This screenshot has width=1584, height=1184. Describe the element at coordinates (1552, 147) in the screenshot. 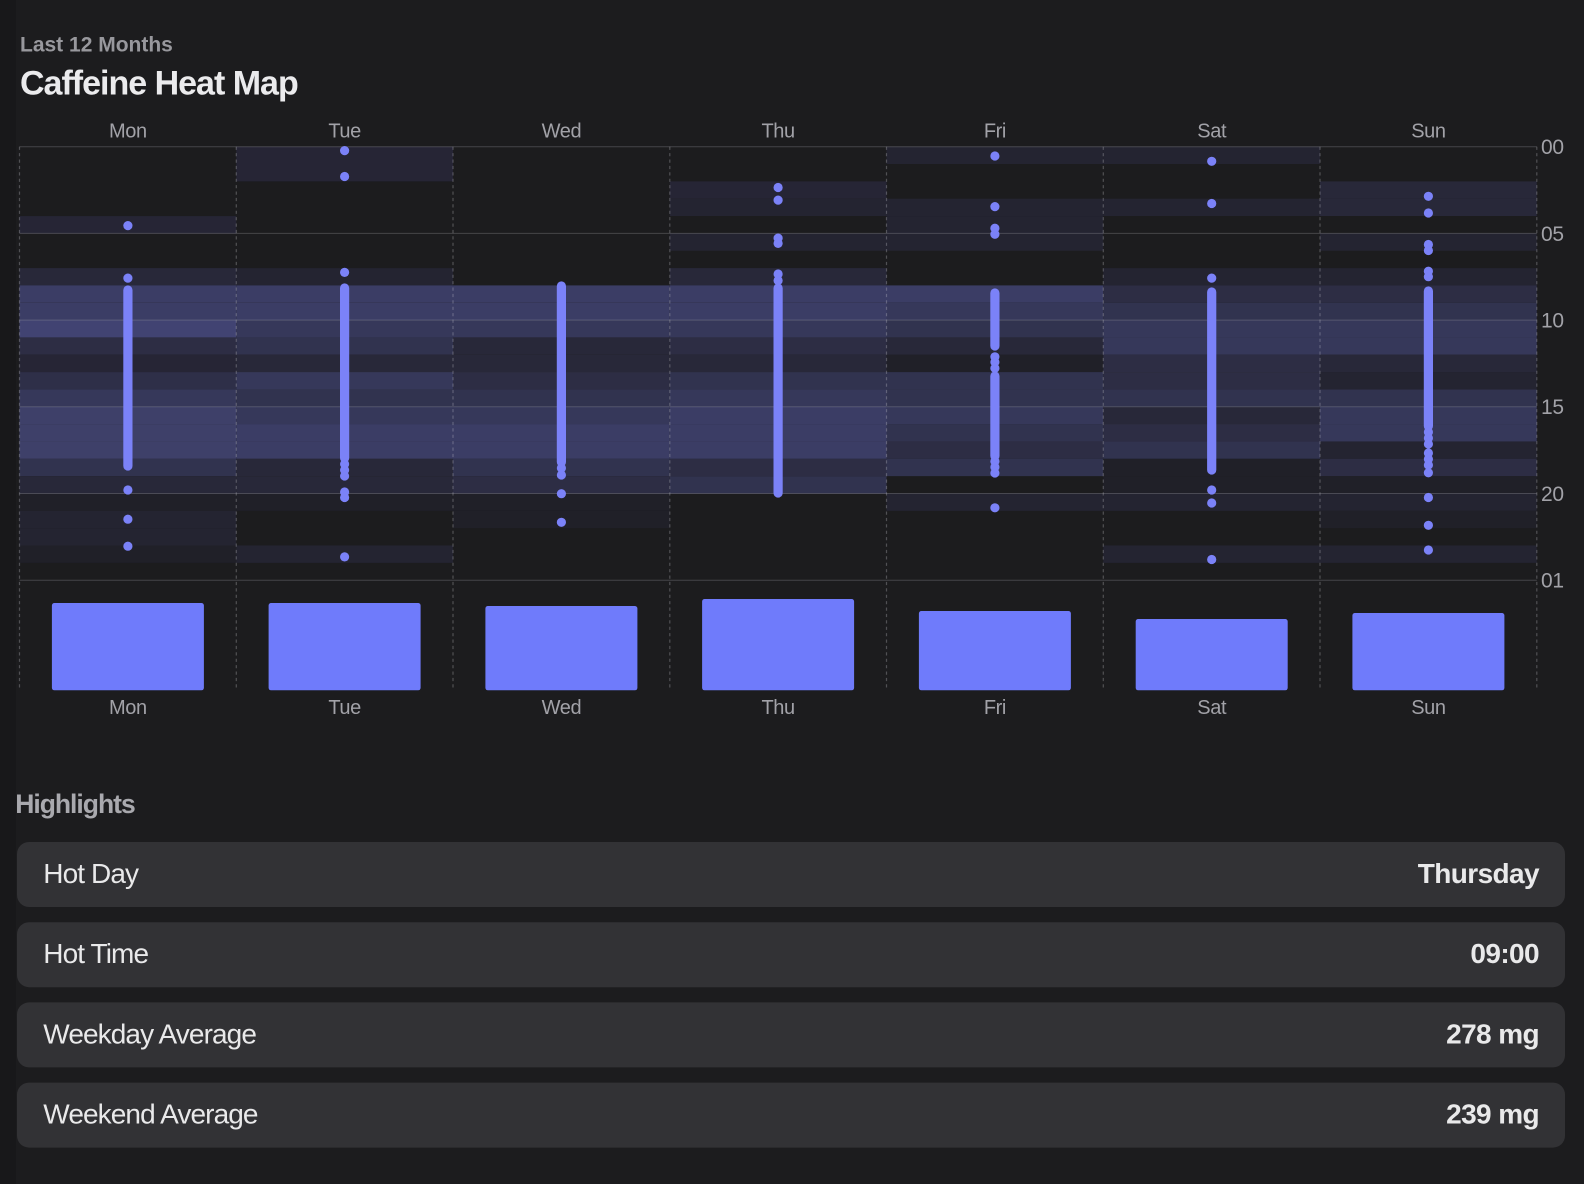

I see `svg-text: 00` at that location.